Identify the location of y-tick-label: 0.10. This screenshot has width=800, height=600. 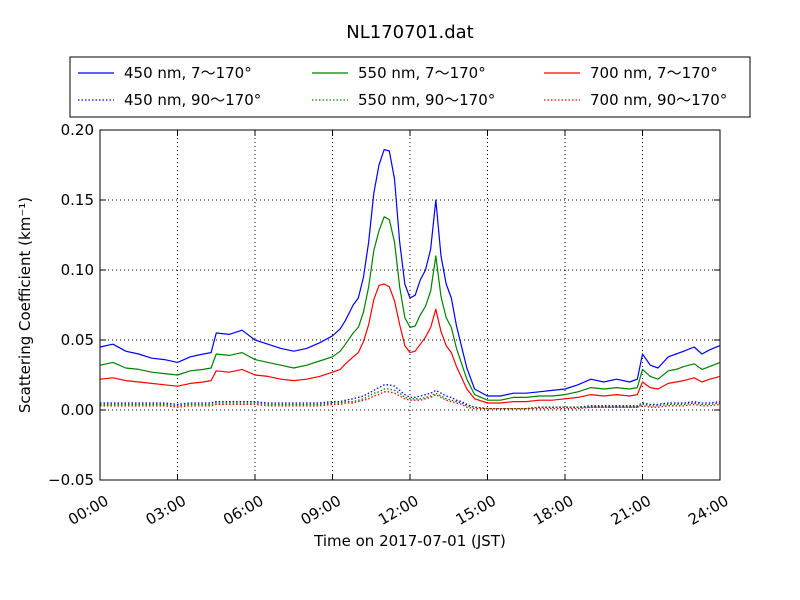
(77, 270).